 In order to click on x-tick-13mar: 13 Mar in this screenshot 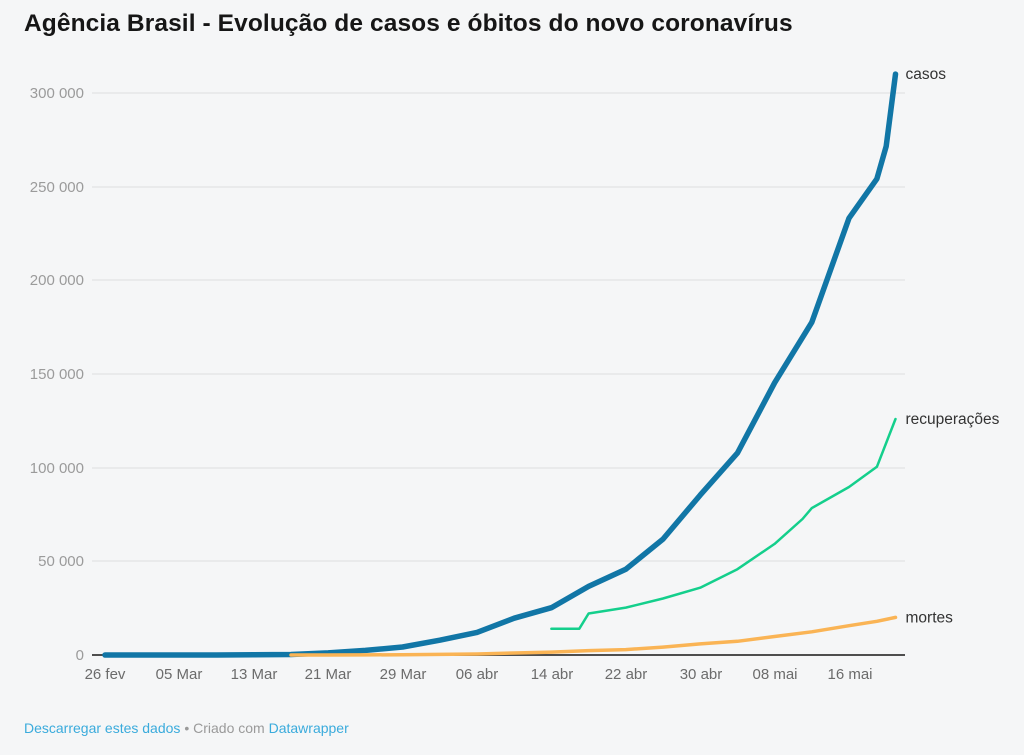, I will do `click(254, 674)`.